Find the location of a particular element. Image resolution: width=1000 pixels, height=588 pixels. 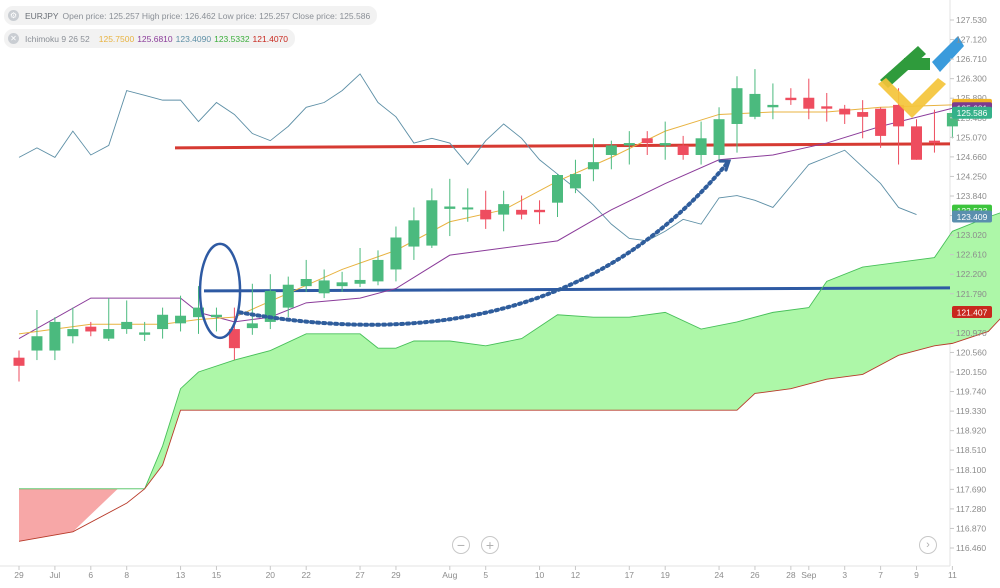

span-b-value: 121.4070 is located at coordinates (270, 38).